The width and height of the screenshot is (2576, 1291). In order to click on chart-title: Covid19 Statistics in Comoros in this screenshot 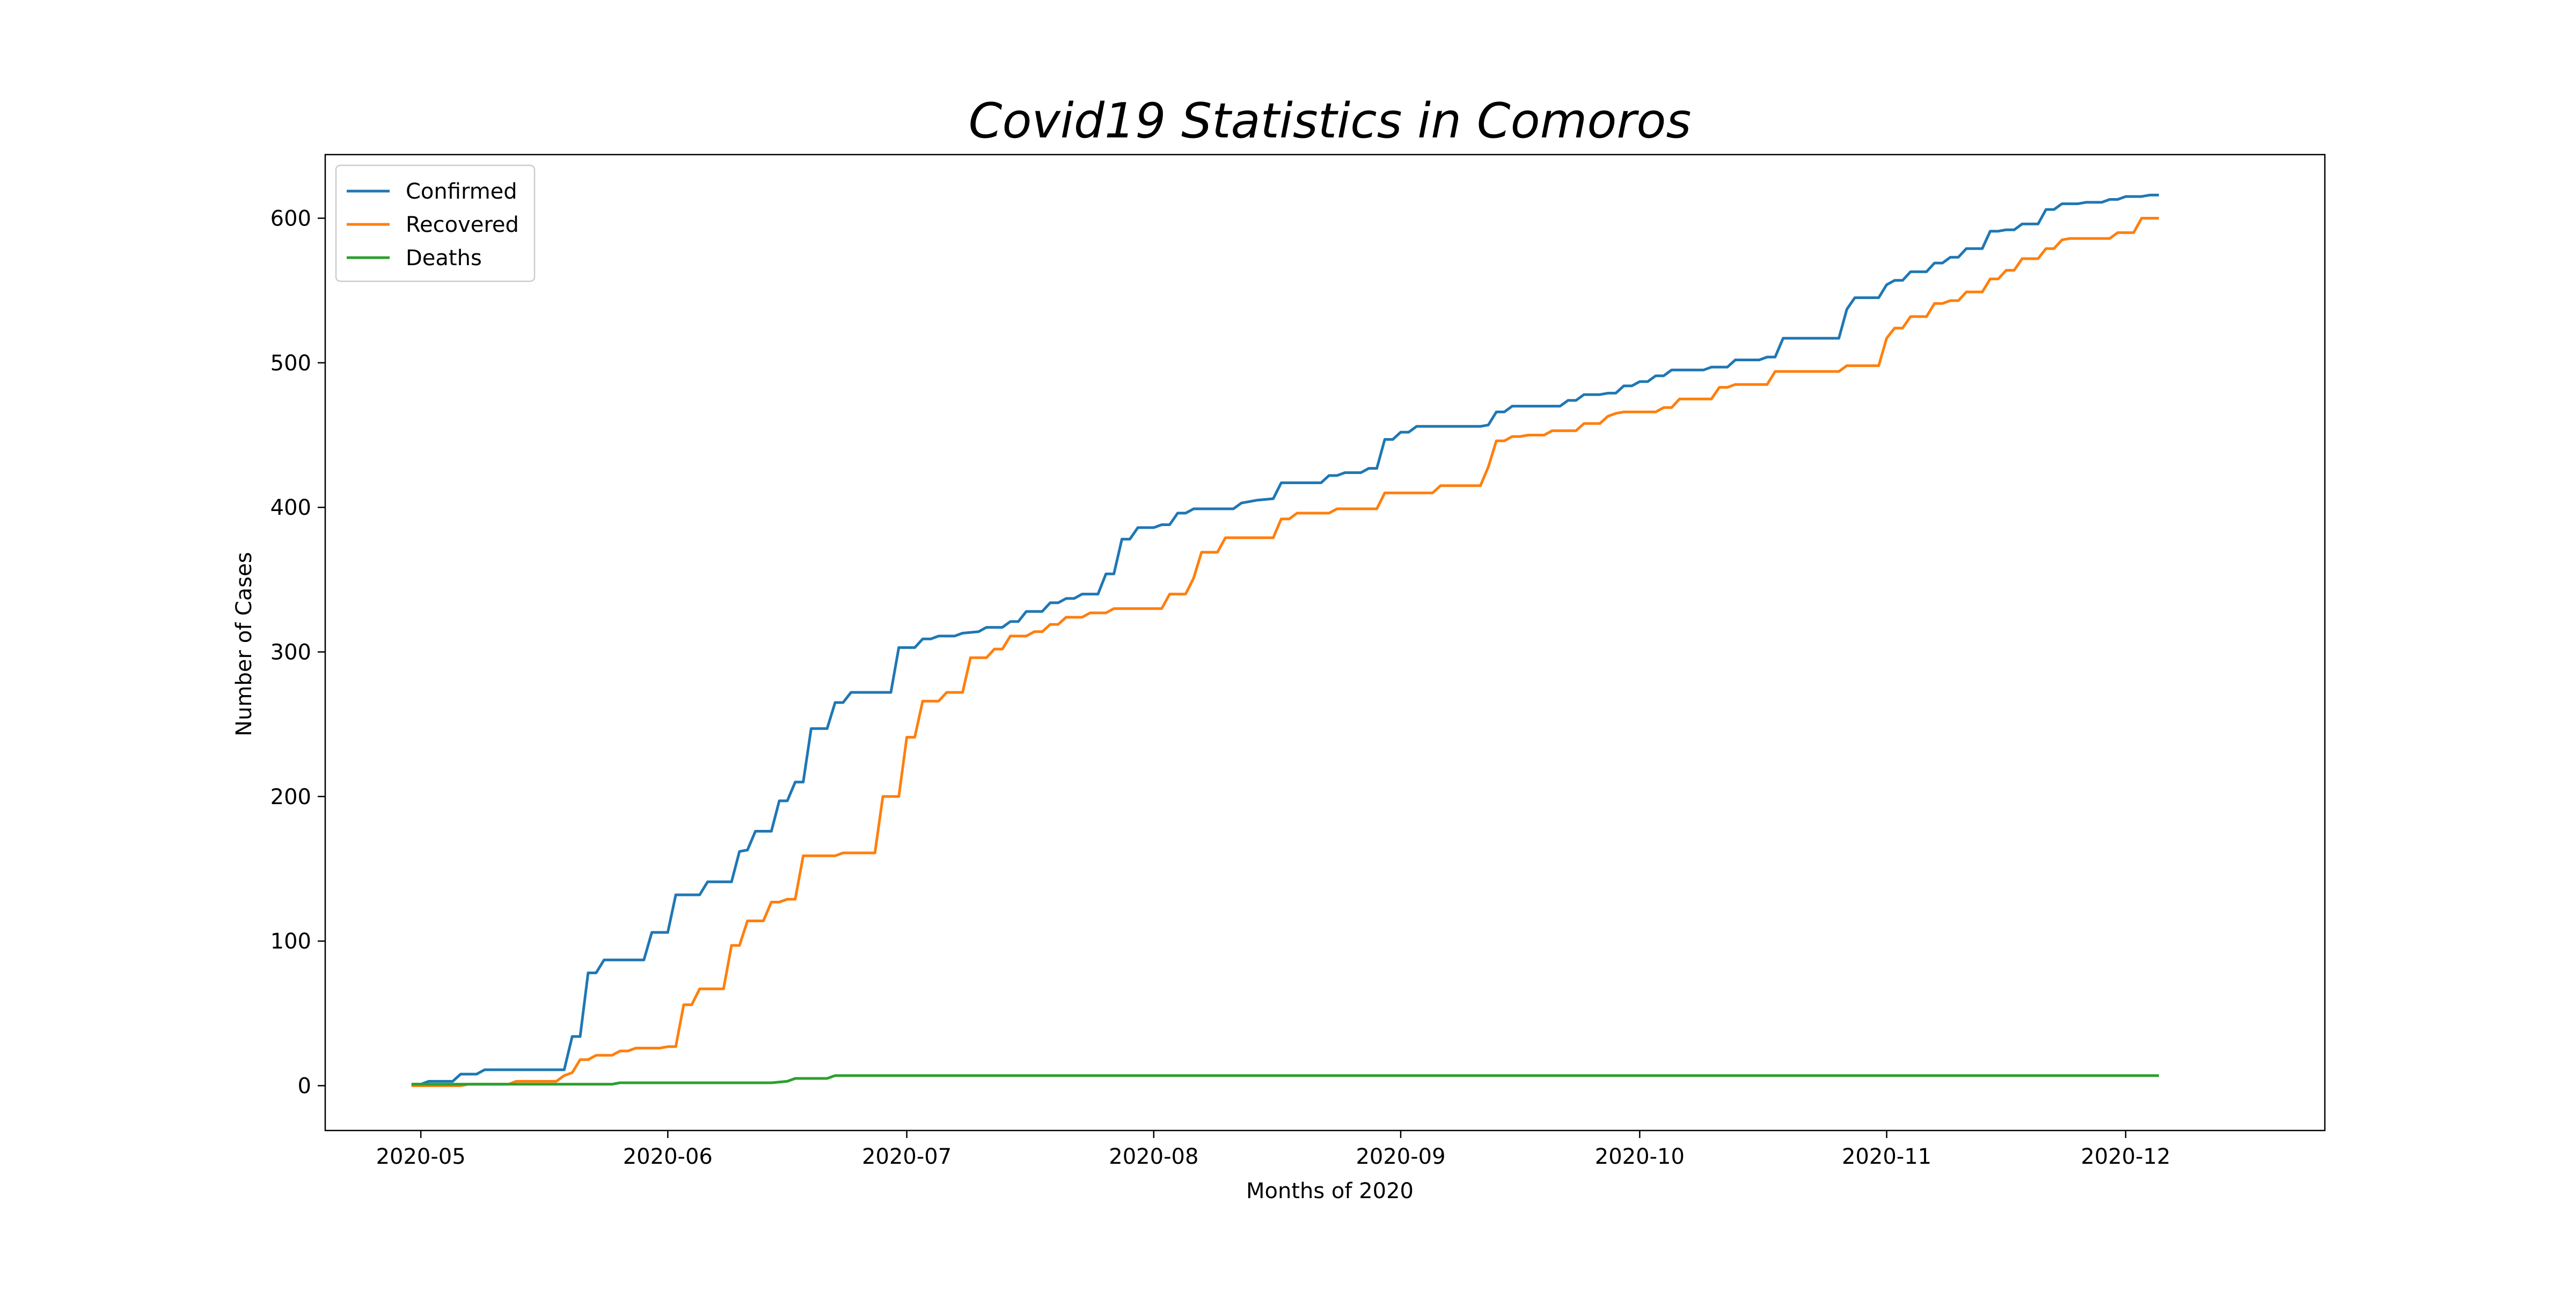, I will do `click(1330, 121)`.